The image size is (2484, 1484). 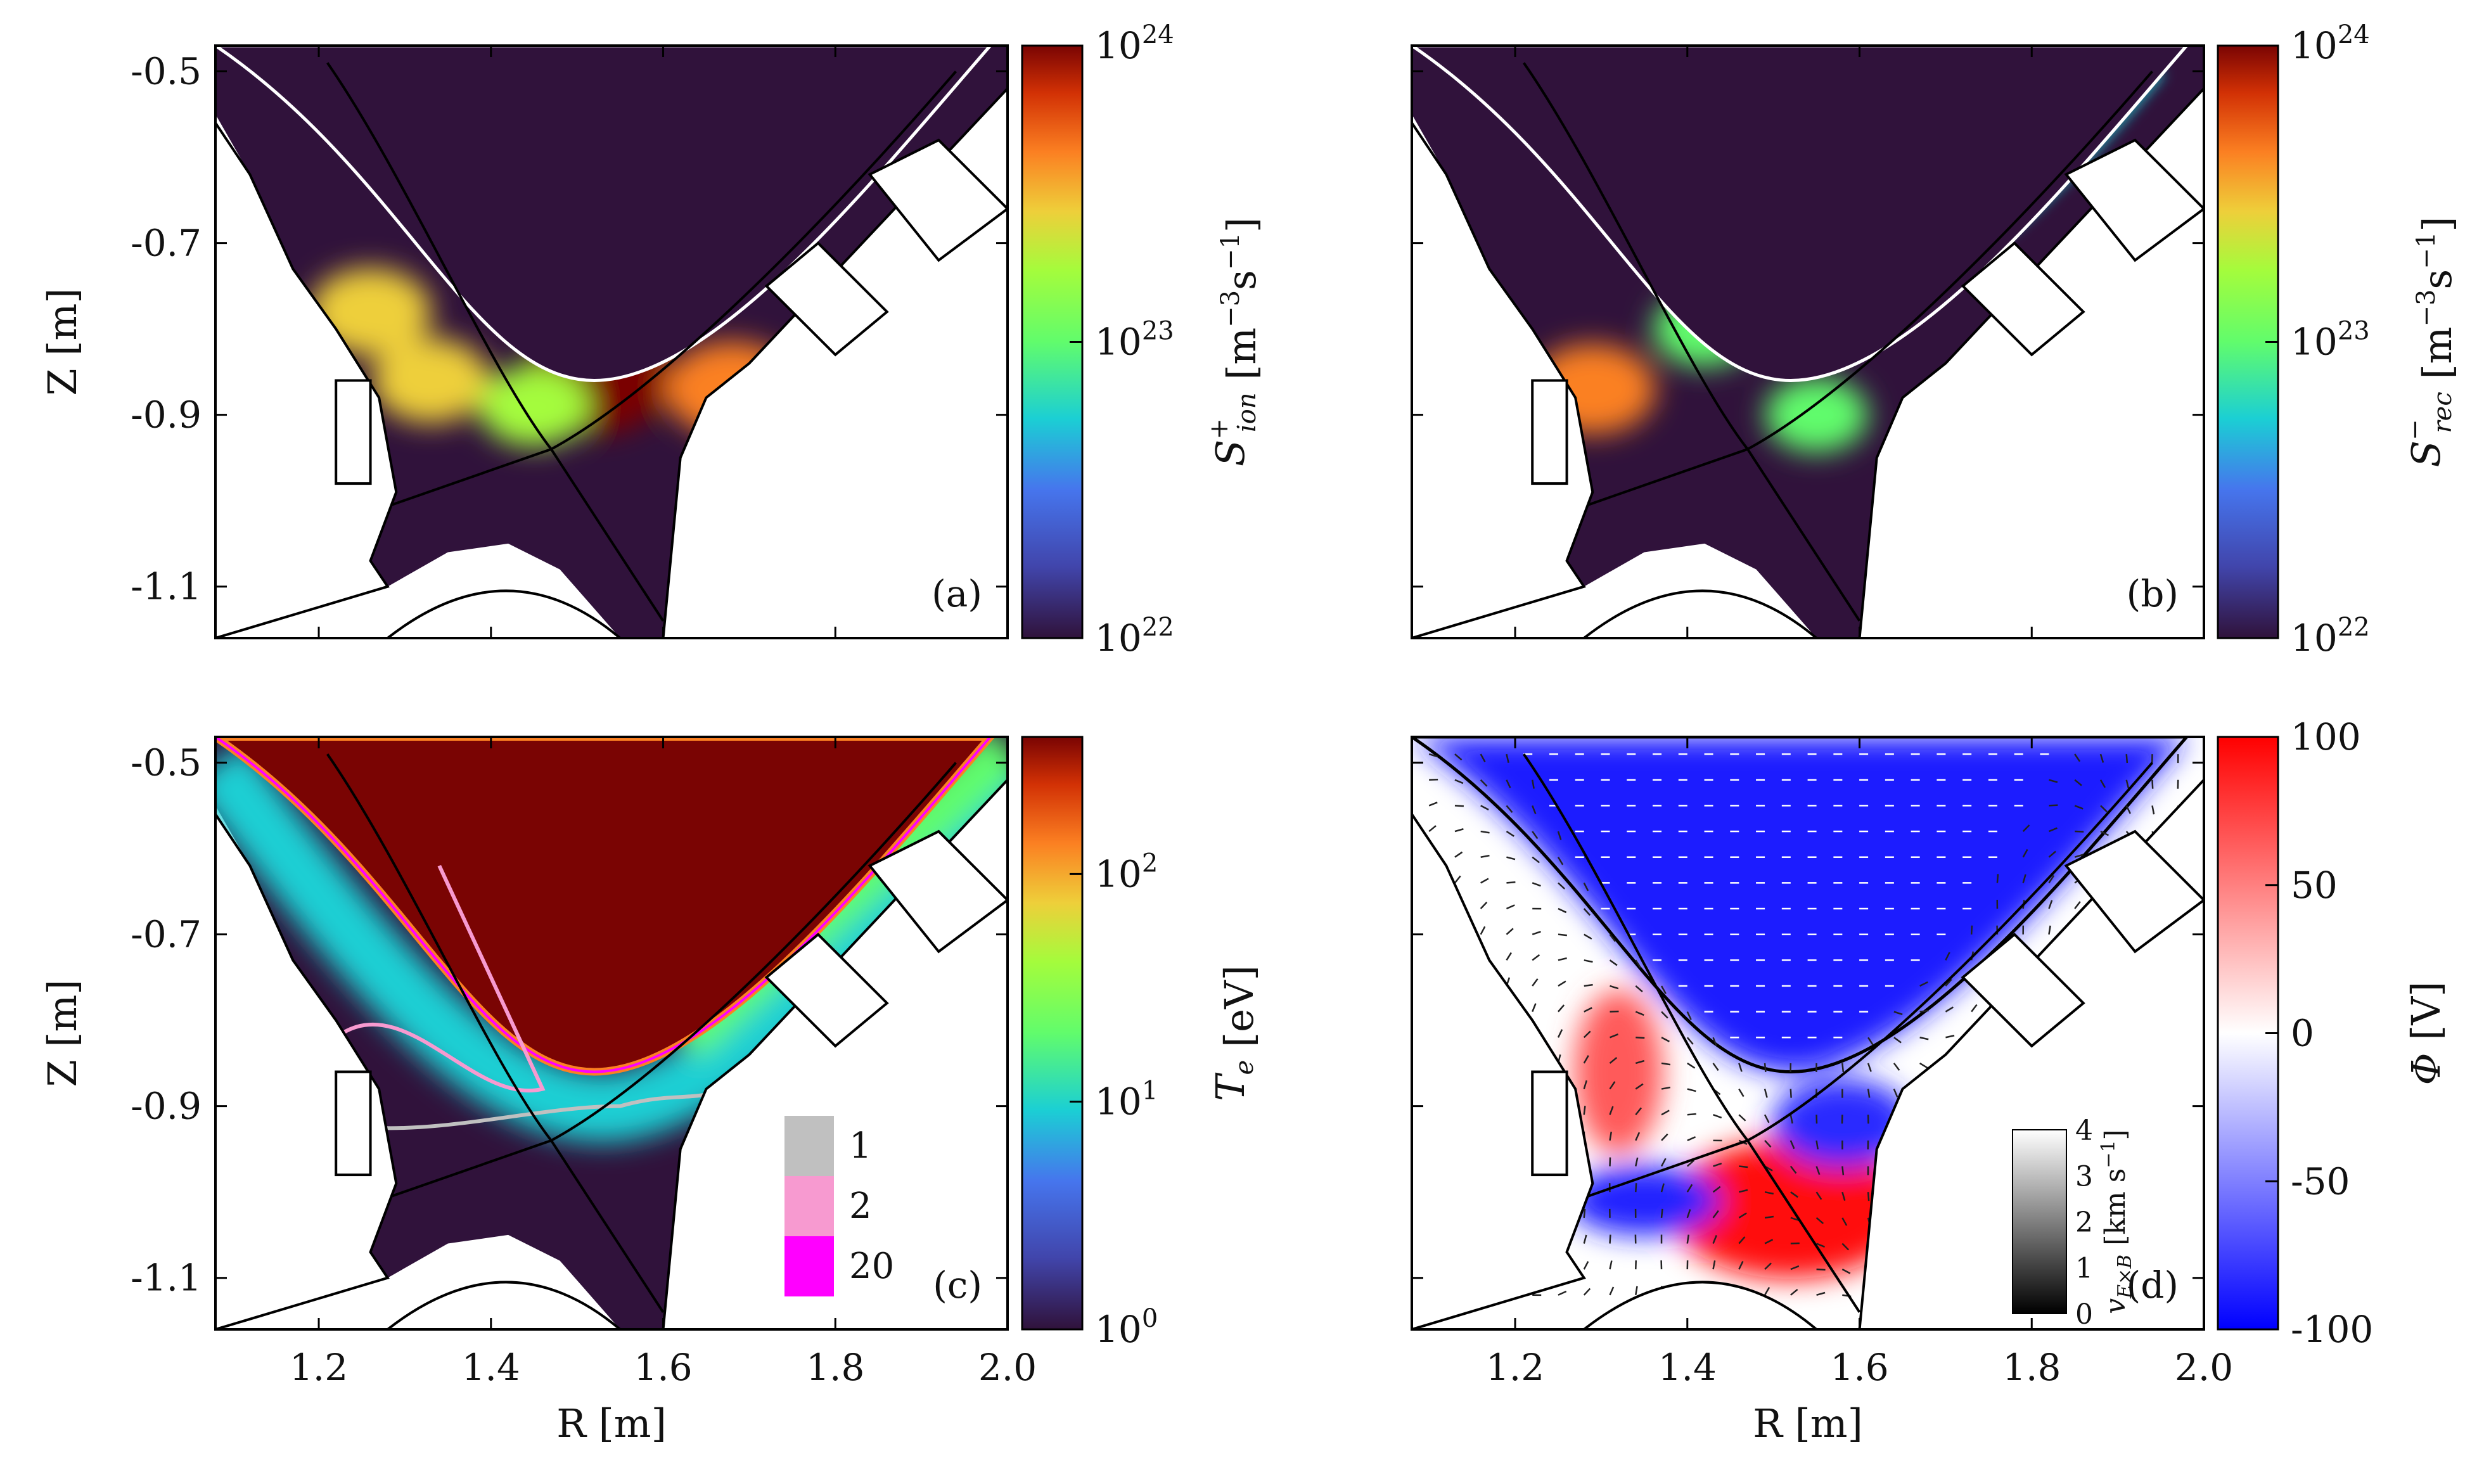 What do you see at coordinates (2332, 1329) in the screenshot?
I see `colorbar-tick-label: -100` at bounding box center [2332, 1329].